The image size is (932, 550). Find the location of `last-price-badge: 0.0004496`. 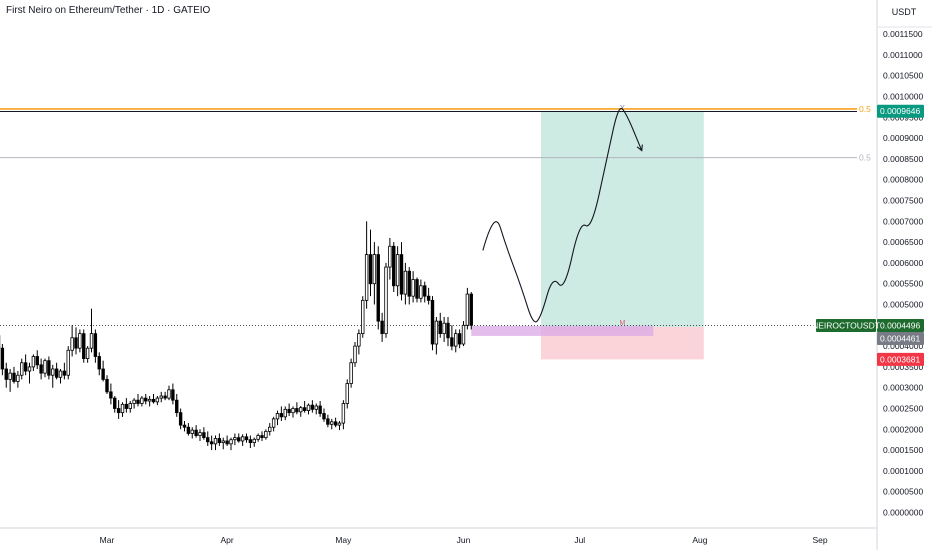

last-price-badge: 0.0004496 is located at coordinates (900, 325).